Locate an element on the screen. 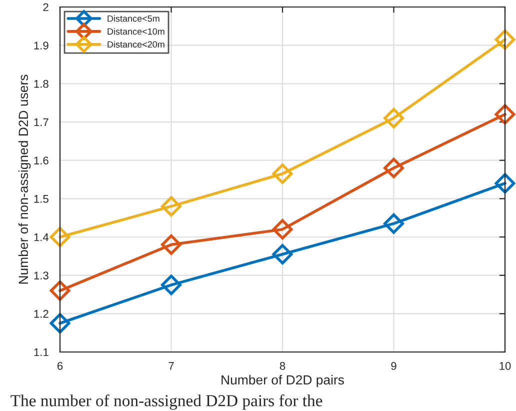 Image resolution: width=516 pixels, height=411 pixels. y-tick-label: 1.6 is located at coordinates (41, 160).